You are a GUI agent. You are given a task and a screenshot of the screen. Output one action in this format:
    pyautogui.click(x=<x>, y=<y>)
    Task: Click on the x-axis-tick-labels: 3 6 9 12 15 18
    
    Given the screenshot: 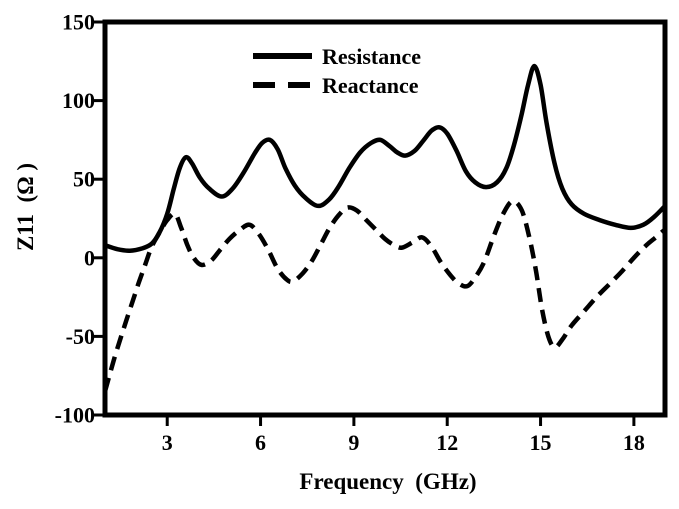 What is the action you would take?
    pyautogui.click(x=403, y=442)
    